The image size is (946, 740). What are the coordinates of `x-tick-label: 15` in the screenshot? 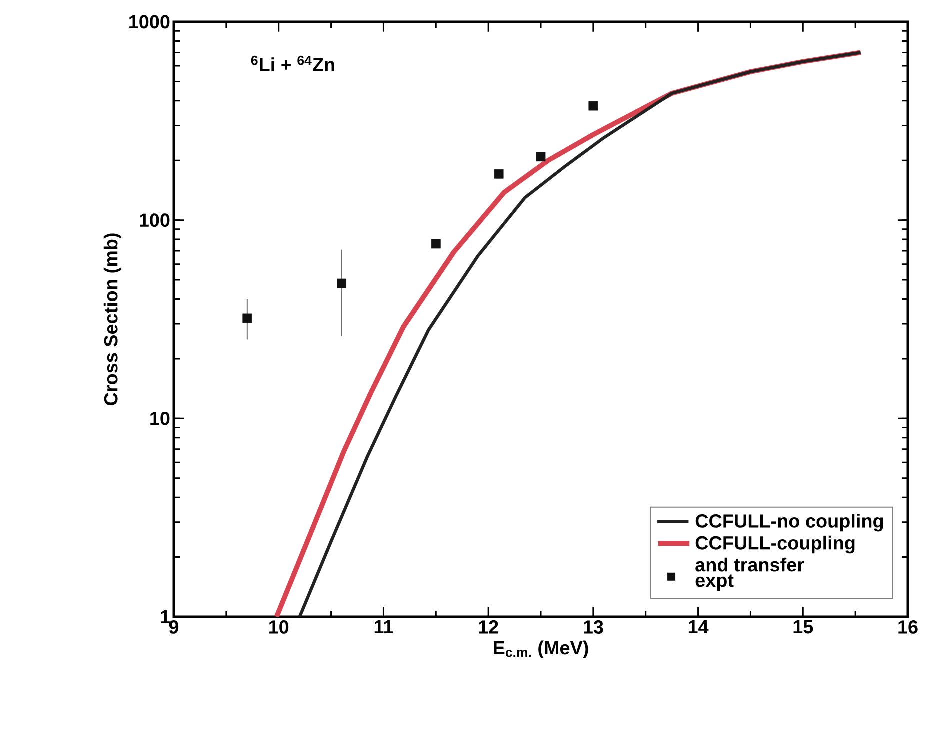 It's located at (804, 627).